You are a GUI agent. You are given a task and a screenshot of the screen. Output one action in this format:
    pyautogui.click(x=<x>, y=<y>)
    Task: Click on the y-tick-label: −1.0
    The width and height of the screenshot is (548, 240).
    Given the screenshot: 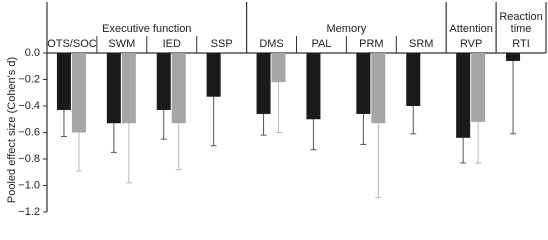 What is the action you would take?
    pyautogui.click(x=29, y=185)
    